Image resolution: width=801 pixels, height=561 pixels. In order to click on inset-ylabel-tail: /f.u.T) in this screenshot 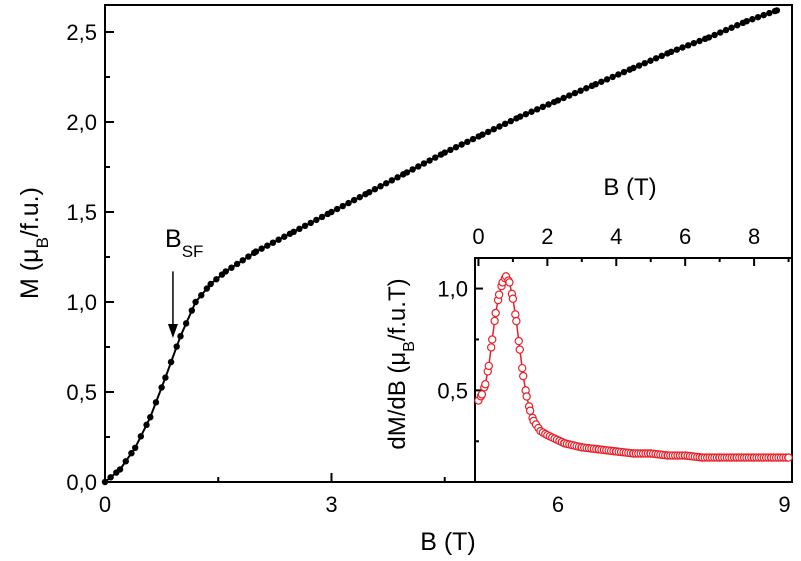, I will do `click(397, 309)`.